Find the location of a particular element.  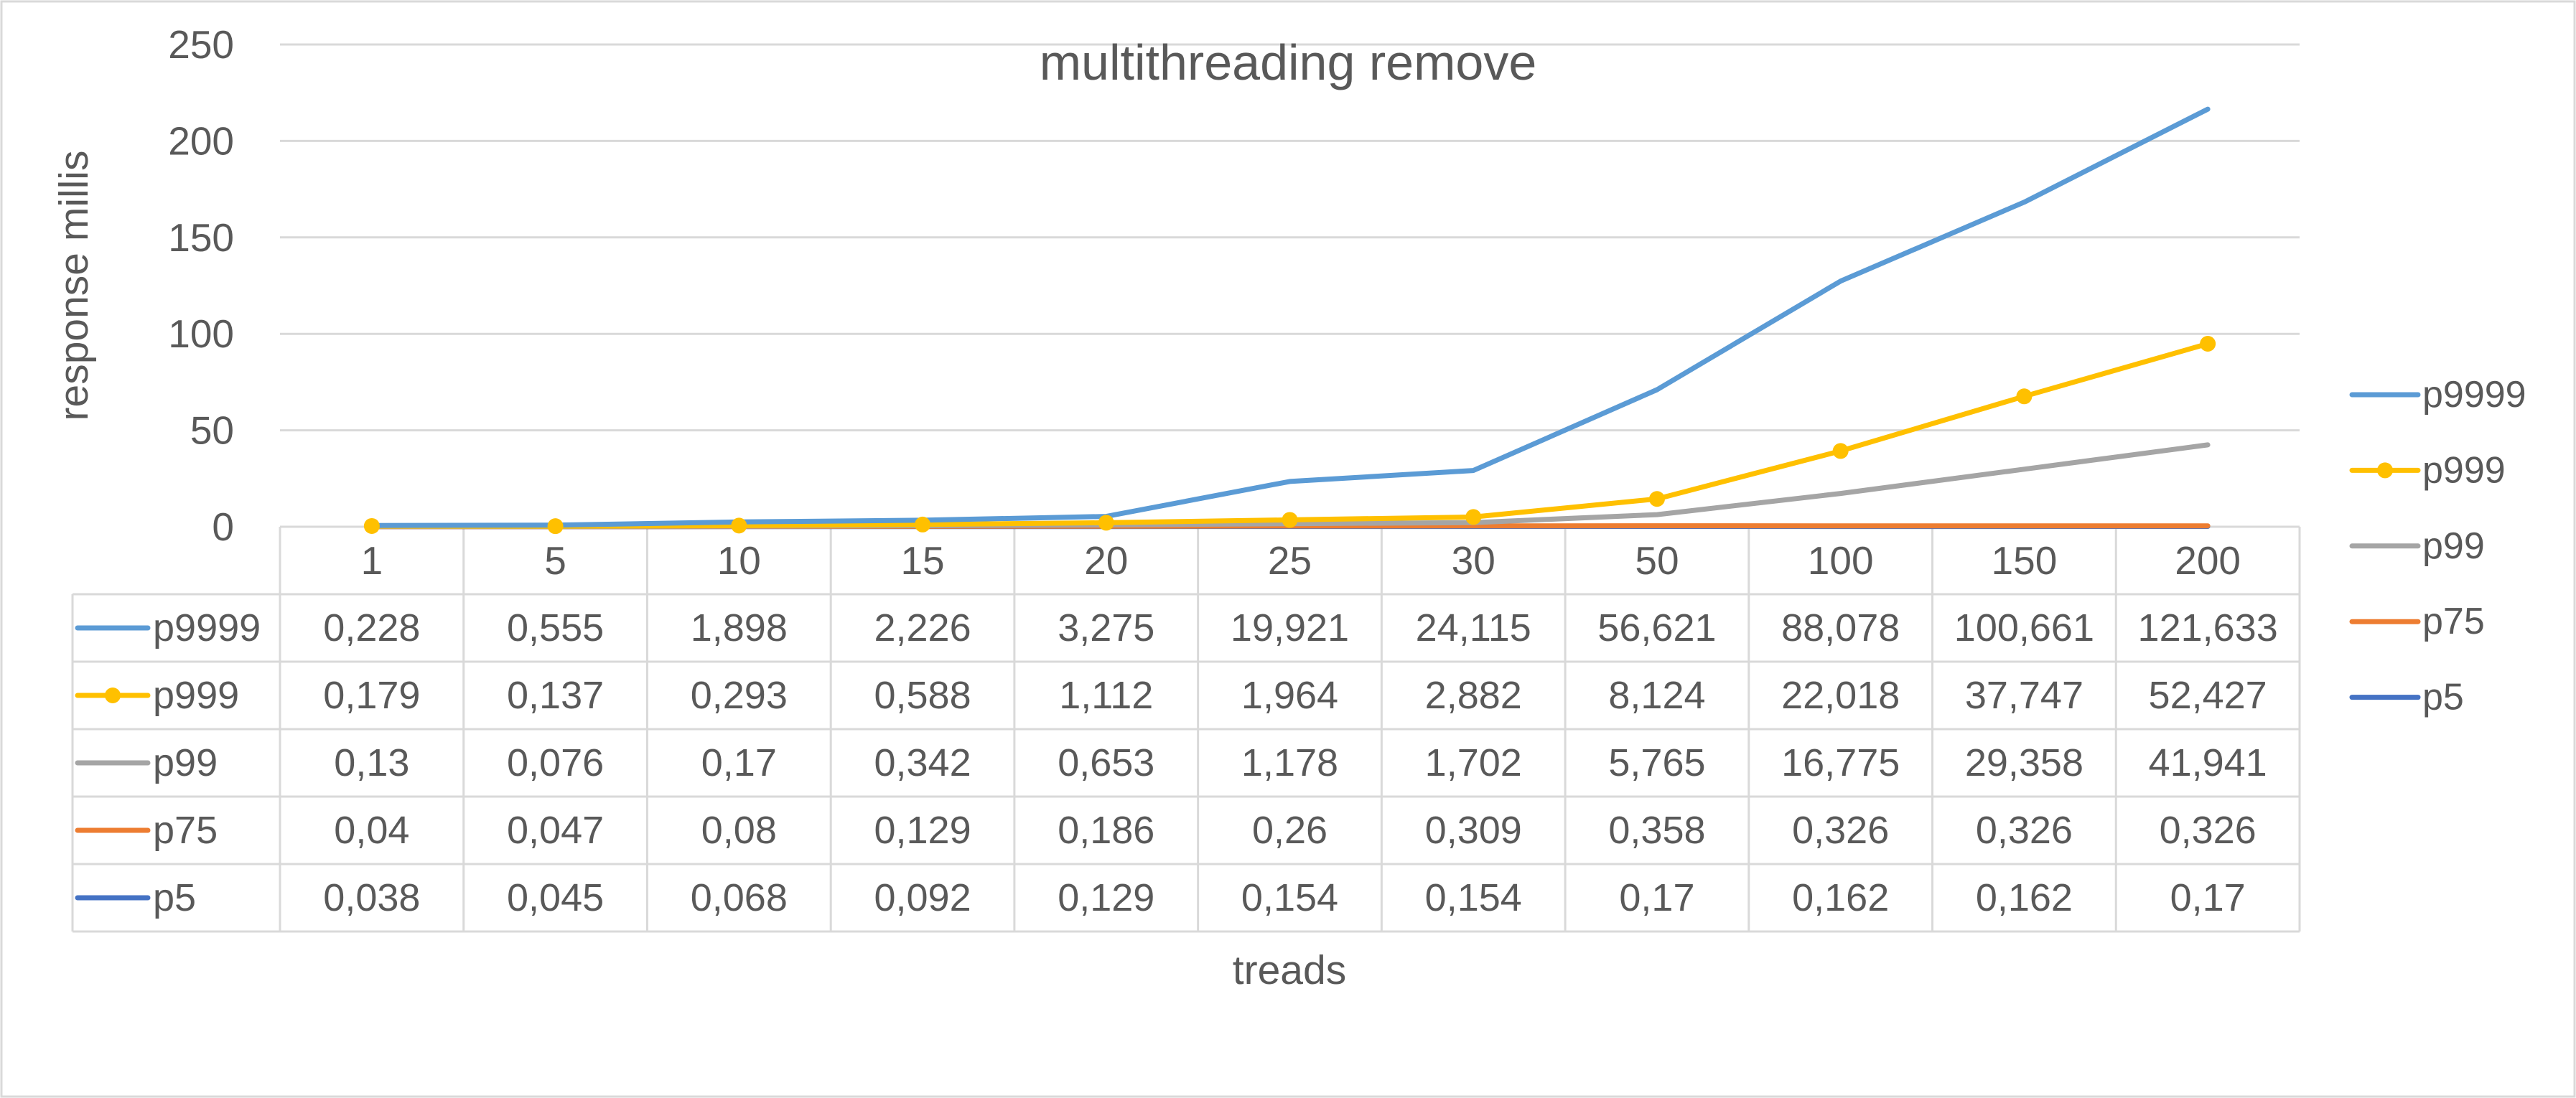

data-table-cell: 0,137 is located at coordinates (555, 695).